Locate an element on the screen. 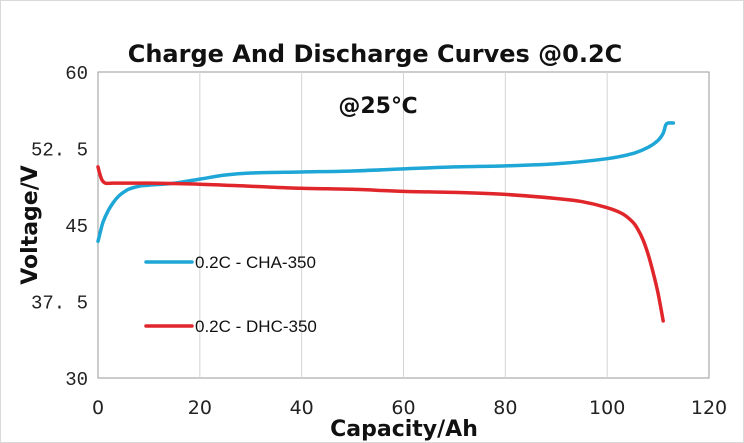  legend-label-discharge: 0.2C - DHC-350 is located at coordinates (256, 326).